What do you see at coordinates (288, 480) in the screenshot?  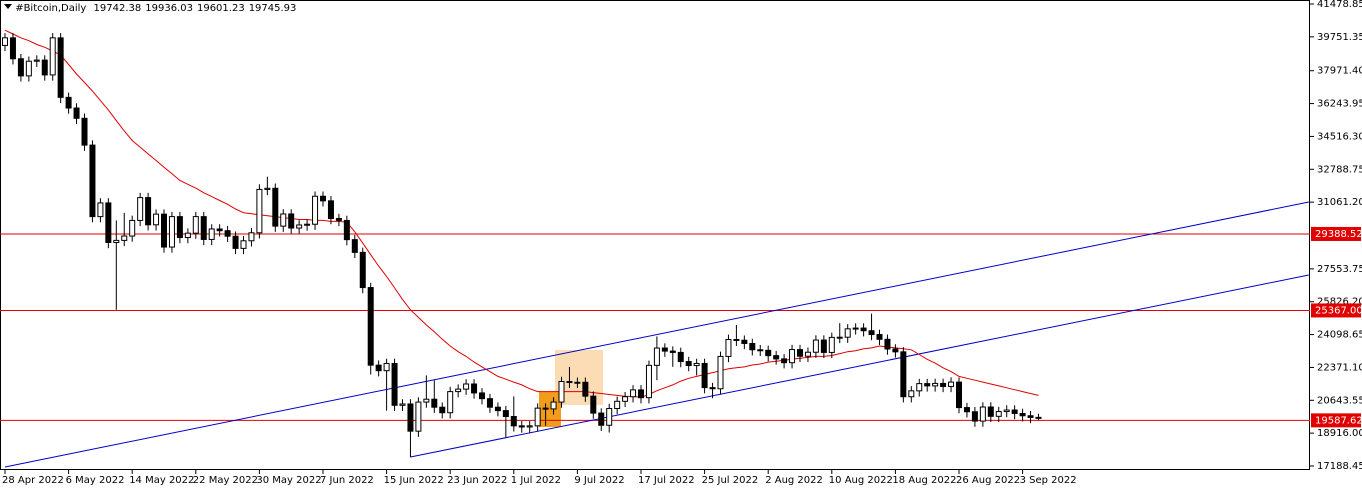 I see `x-tick-label: 30 May 2022` at bounding box center [288, 480].